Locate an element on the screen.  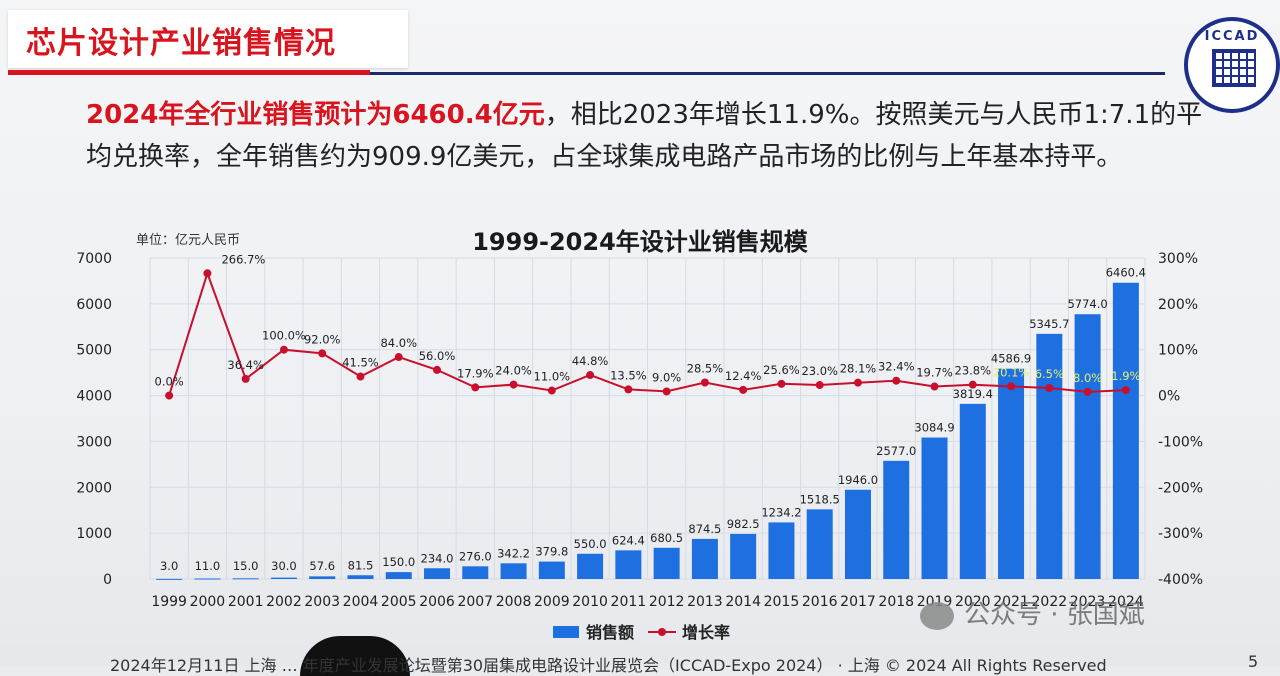
iccad-logo: ICCAD is located at coordinates (1232, 65).